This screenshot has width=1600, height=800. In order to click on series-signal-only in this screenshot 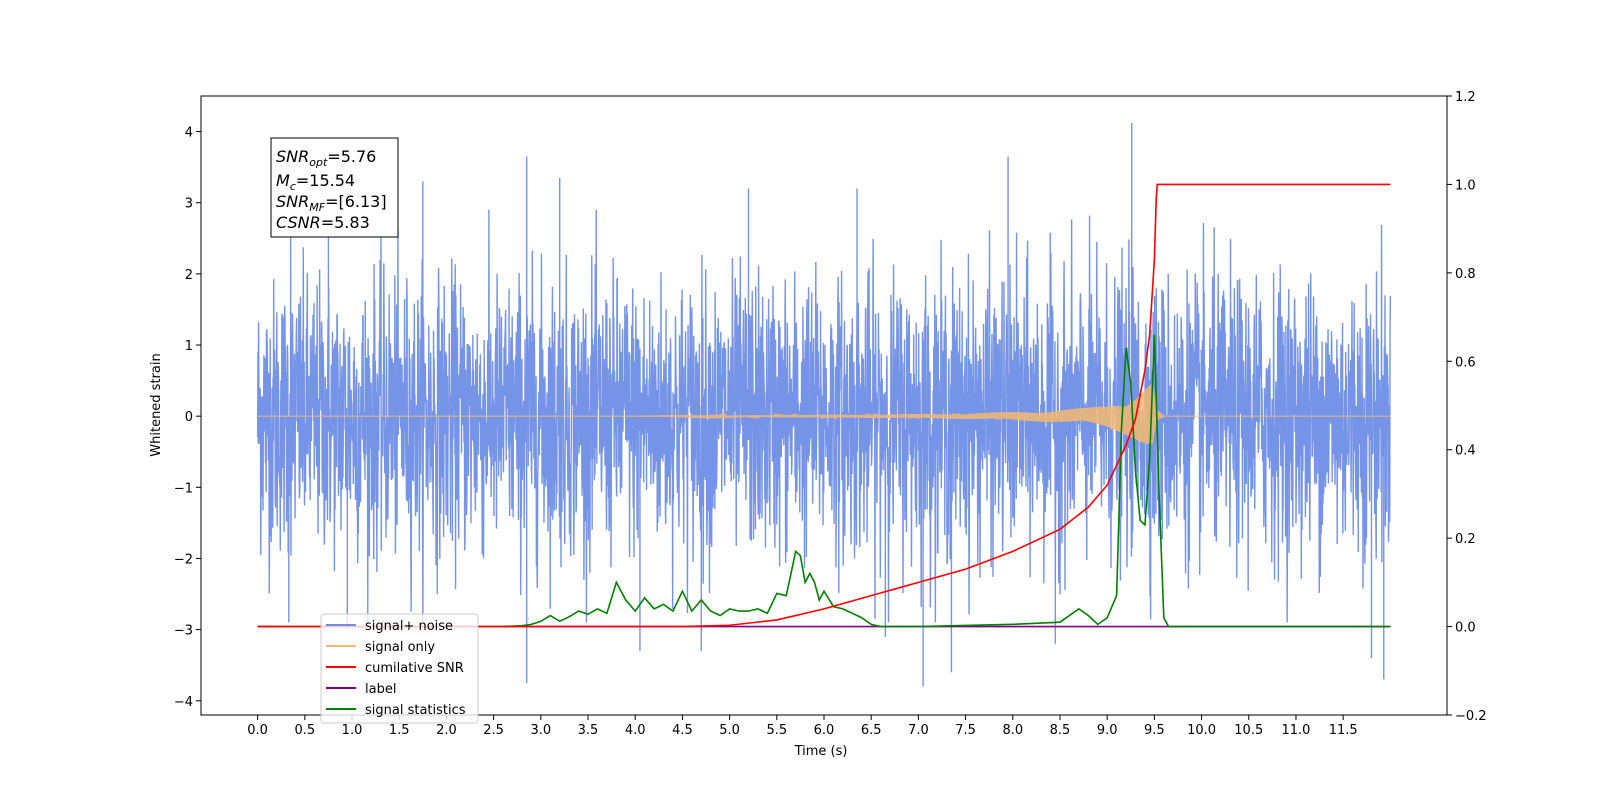, I will do `click(824, 414)`.